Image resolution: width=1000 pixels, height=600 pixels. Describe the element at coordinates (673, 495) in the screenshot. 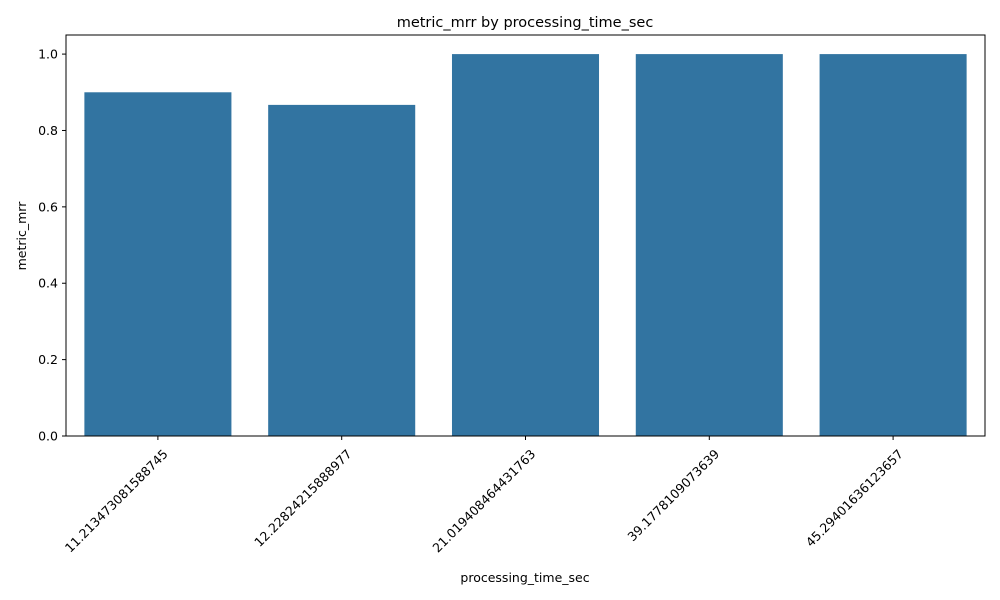

I see `x-tick-label-3: 39.1778109073639` at that location.